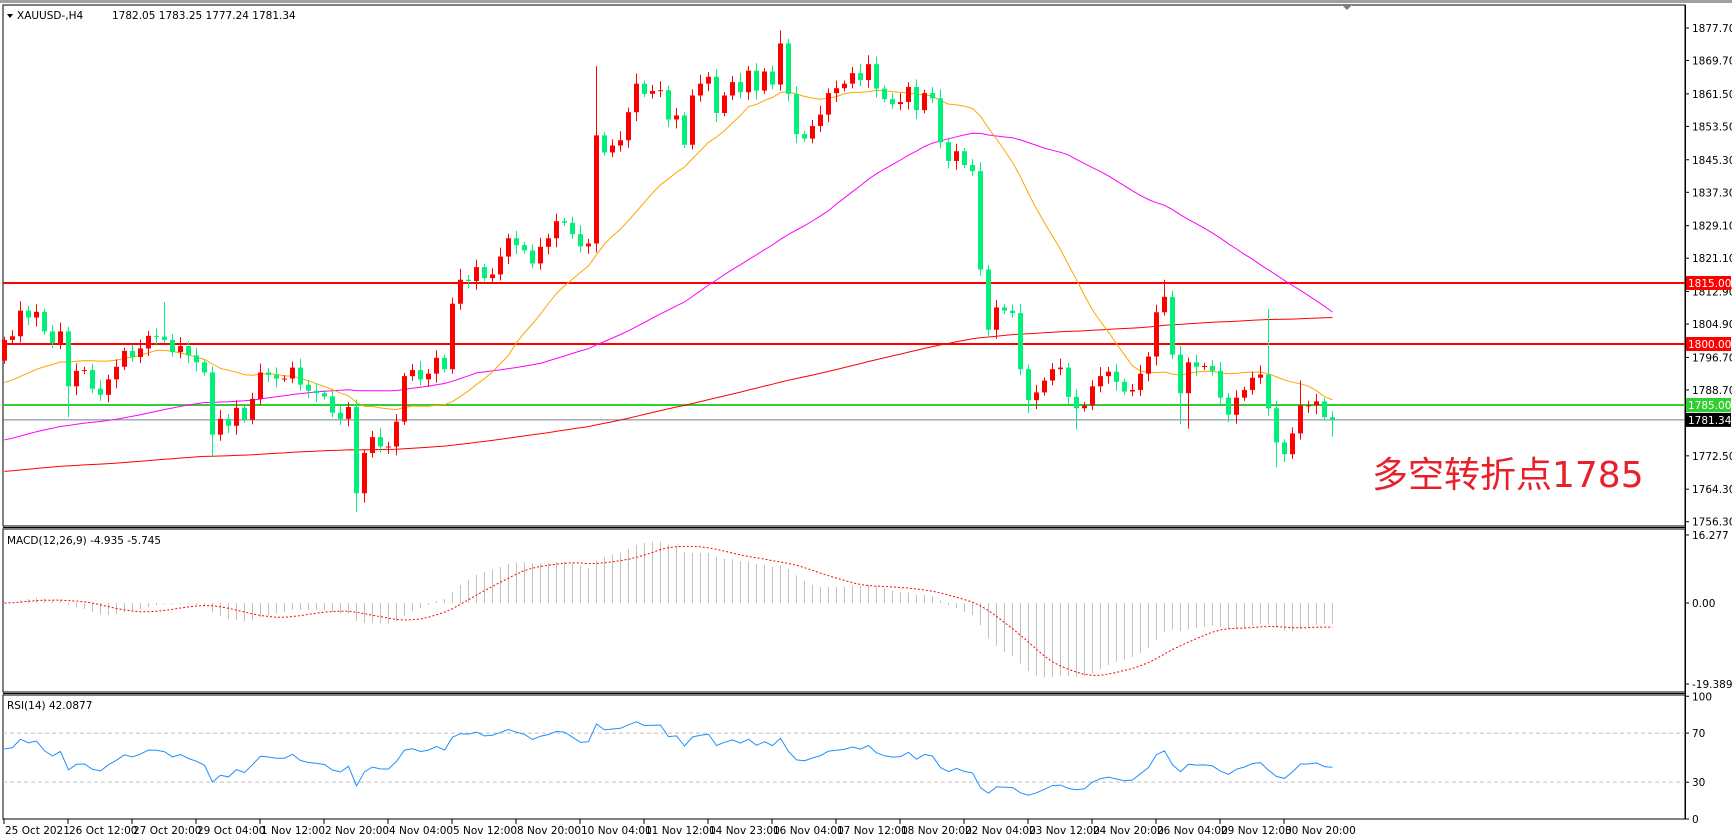 Image resolution: width=1732 pixels, height=839 pixels. I want to click on price-tag-label: 1781.34, so click(1710, 421).